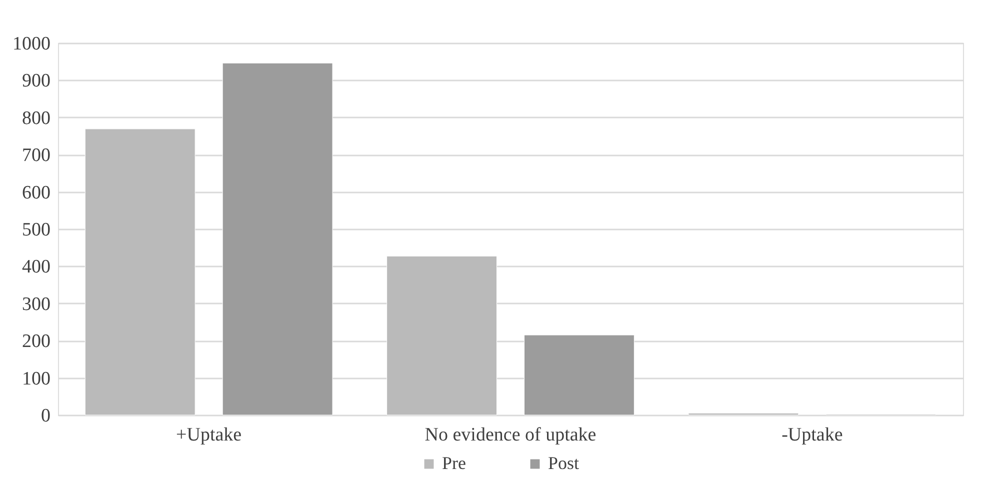  I want to click on y-tick-label: 600, so click(36, 193).